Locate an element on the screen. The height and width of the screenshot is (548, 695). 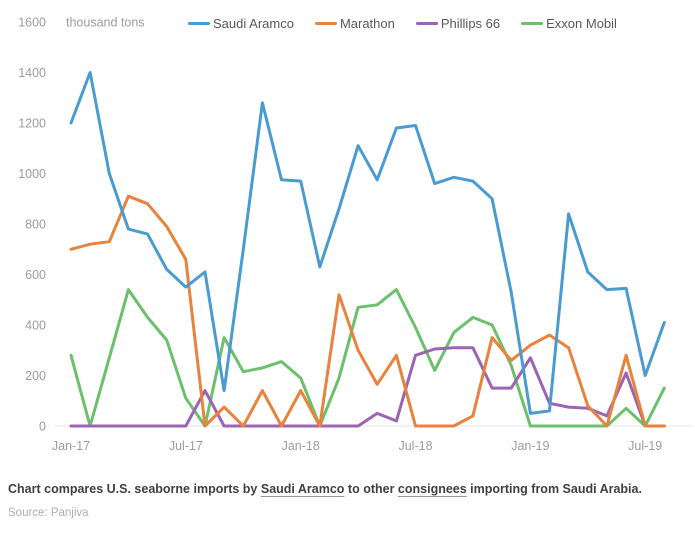
x-tick-label: Jul-17 is located at coordinates (186, 446).